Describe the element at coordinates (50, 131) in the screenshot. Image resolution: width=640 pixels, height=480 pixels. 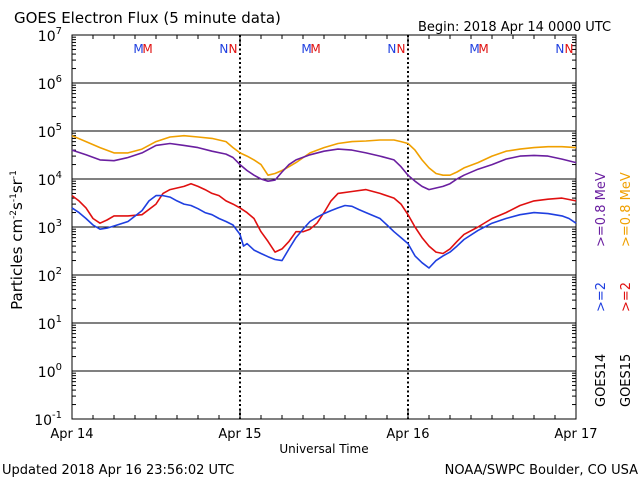
I see `y-tick-label: 10⁵` at that location.